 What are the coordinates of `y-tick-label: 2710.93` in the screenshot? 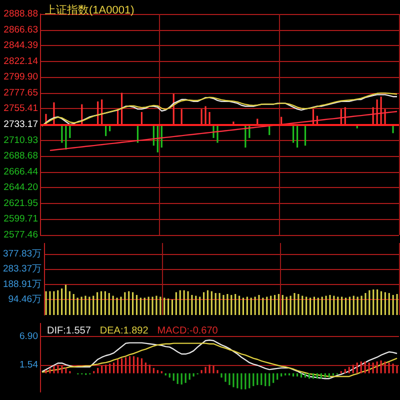 It's located at (21, 140).